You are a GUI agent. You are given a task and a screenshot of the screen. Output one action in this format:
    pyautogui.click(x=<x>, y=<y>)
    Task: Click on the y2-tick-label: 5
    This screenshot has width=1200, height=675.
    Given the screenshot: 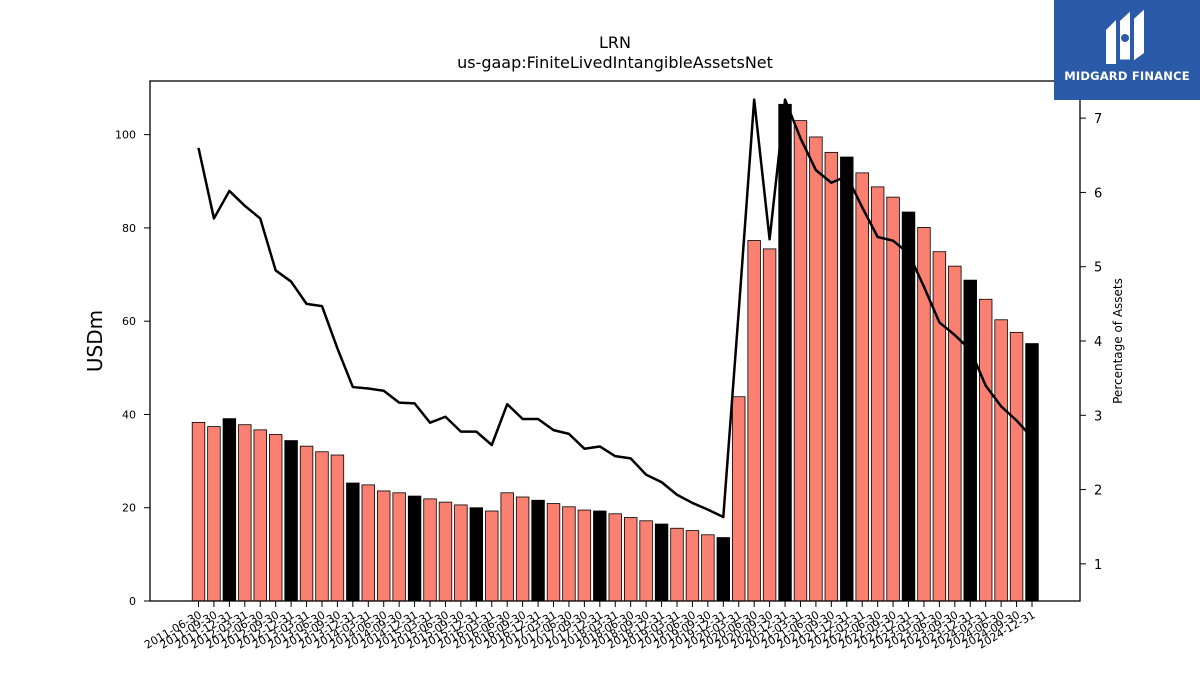 What is the action you would take?
    pyautogui.click(x=1098, y=268)
    